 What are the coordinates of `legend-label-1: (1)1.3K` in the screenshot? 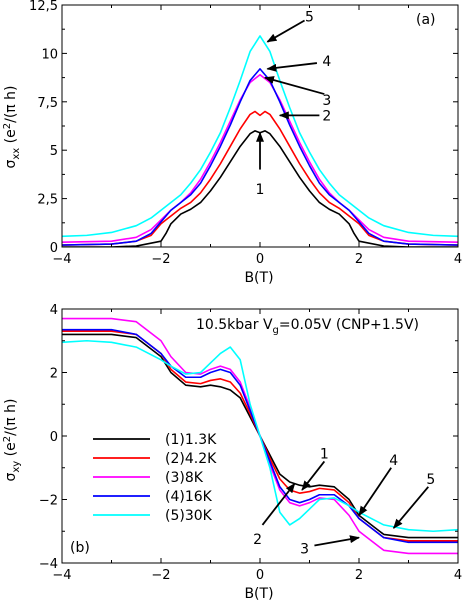 It's located at (191, 440).